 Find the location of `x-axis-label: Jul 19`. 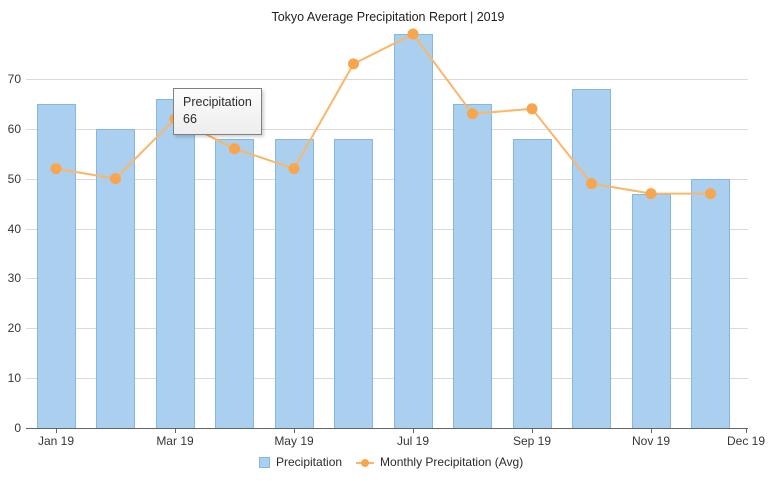

x-axis-label: Jul 19 is located at coordinates (413, 441).